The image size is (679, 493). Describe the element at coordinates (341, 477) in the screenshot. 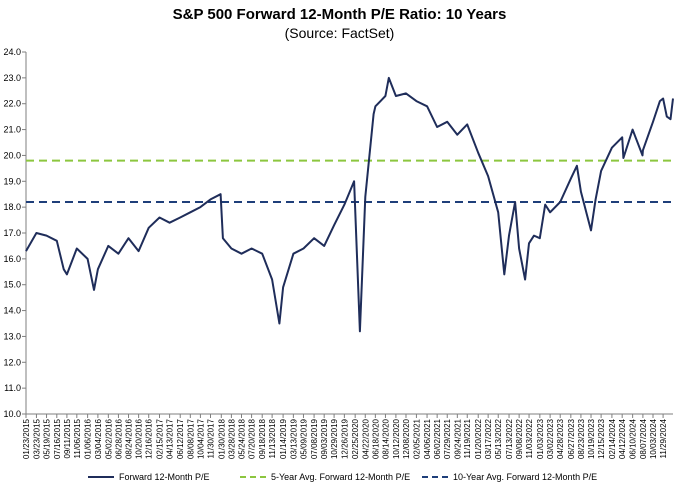

I see `legend-label-5-year-avg: 5-Year Avg. Forward 12-Month P/E` at that location.